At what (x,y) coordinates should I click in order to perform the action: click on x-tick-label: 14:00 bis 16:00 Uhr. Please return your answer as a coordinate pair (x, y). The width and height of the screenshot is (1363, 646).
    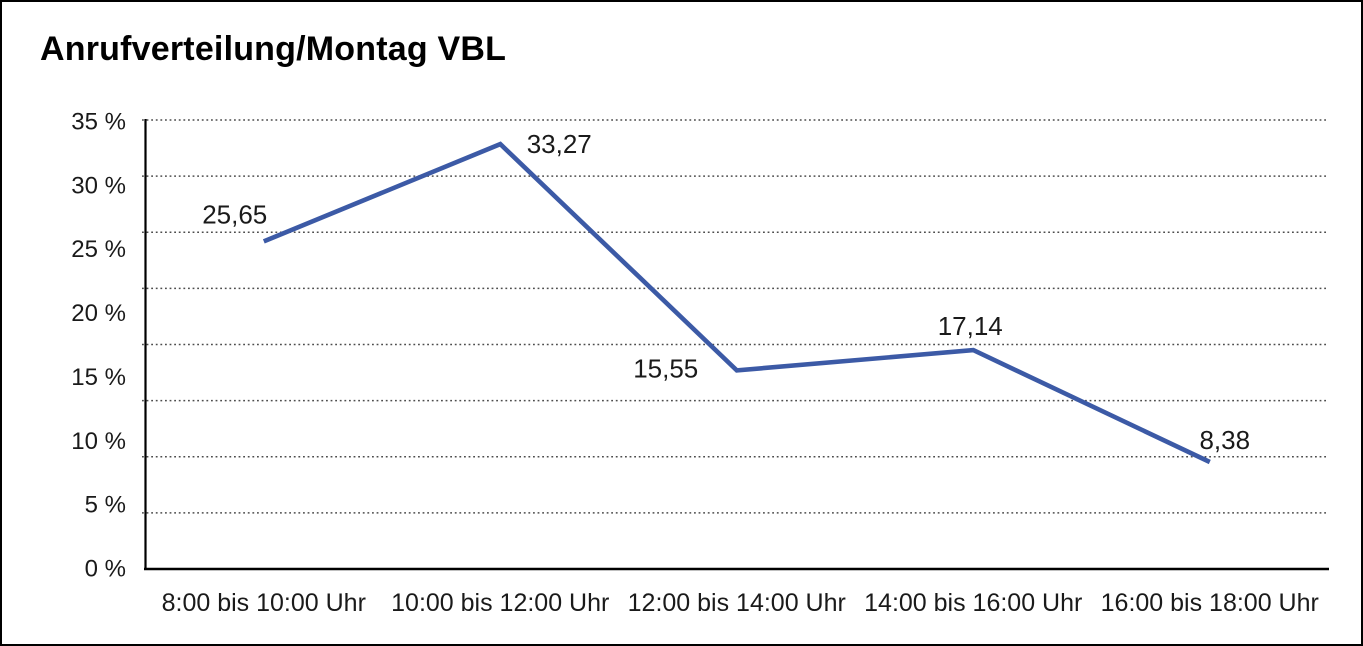
    Looking at the image, I should click on (973, 603).